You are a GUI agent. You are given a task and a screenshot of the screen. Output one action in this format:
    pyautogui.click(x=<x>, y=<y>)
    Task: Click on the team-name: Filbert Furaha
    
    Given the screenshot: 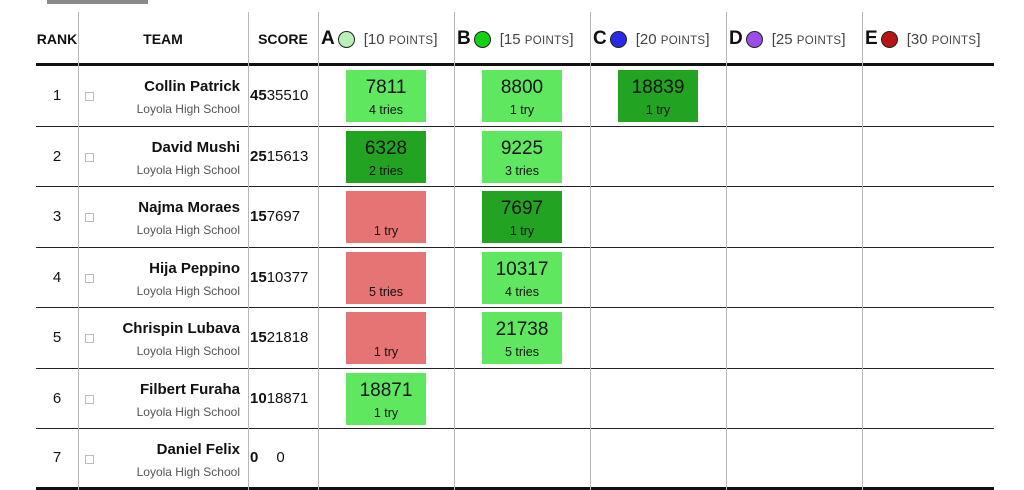 What is the action you would take?
    pyautogui.click(x=189, y=389)
    